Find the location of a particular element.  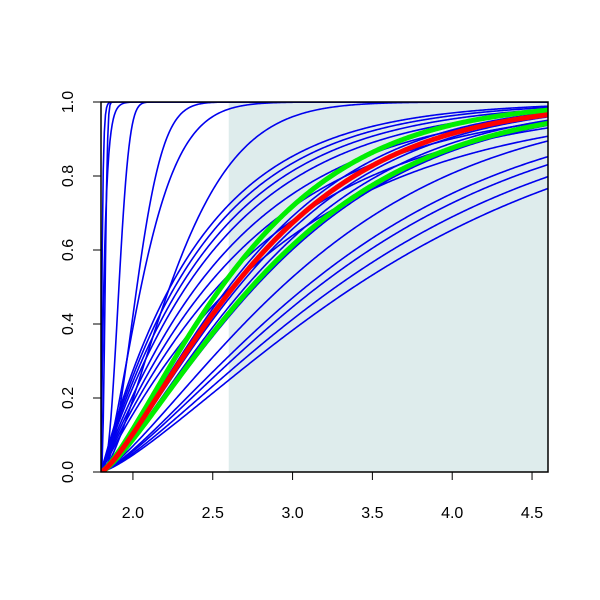

x-tick-label: 3.5 is located at coordinates (372, 513).